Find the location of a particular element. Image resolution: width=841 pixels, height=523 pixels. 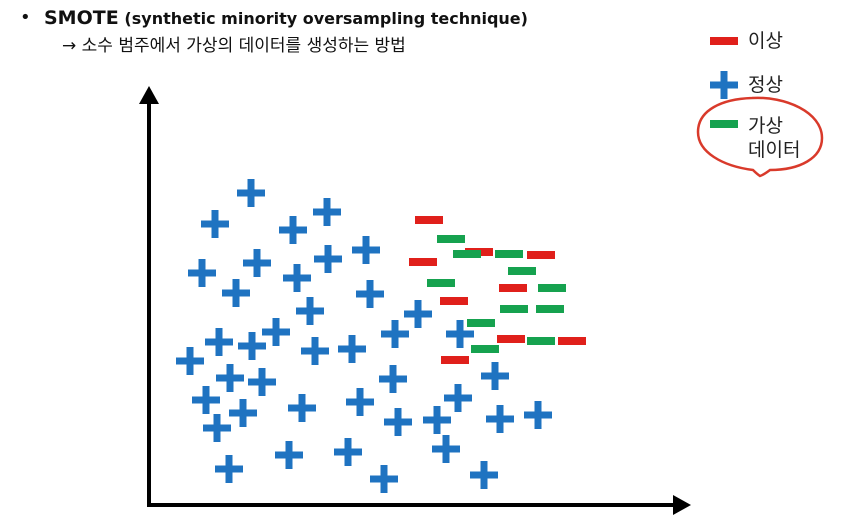

title-keyword: SMOTE is located at coordinates (81, 18).